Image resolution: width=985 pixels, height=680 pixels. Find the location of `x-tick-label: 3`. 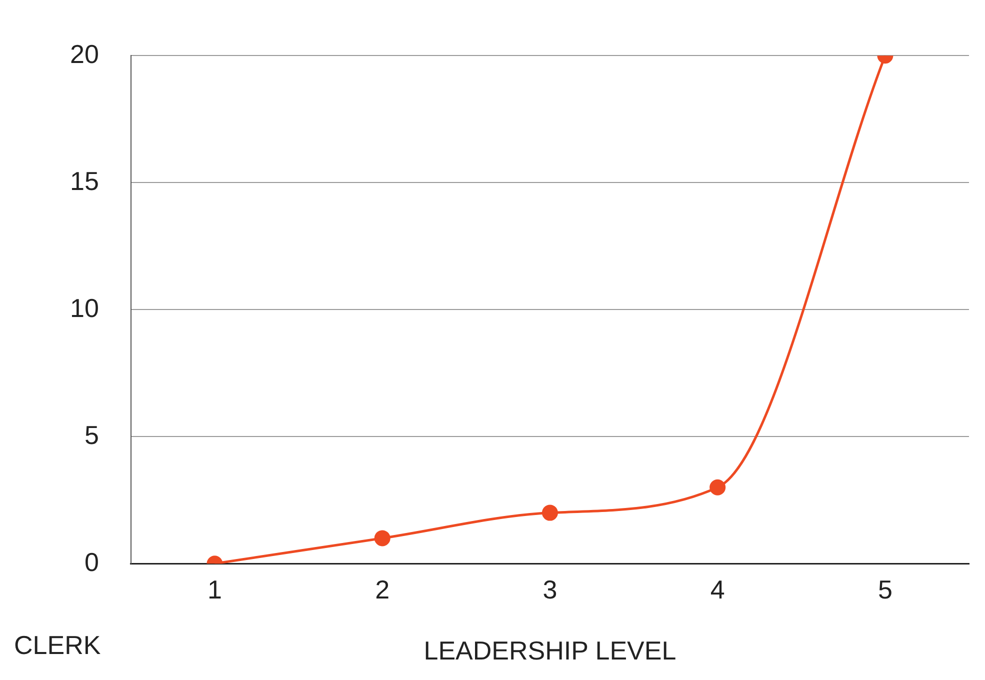

x-tick-label: 3 is located at coordinates (550, 589).